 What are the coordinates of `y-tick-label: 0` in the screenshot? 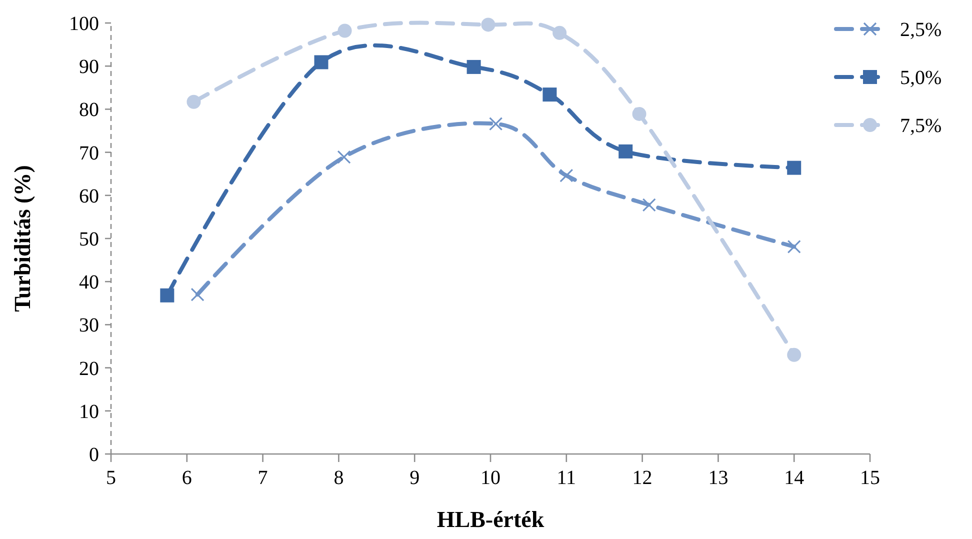 It's located at (94, 455).